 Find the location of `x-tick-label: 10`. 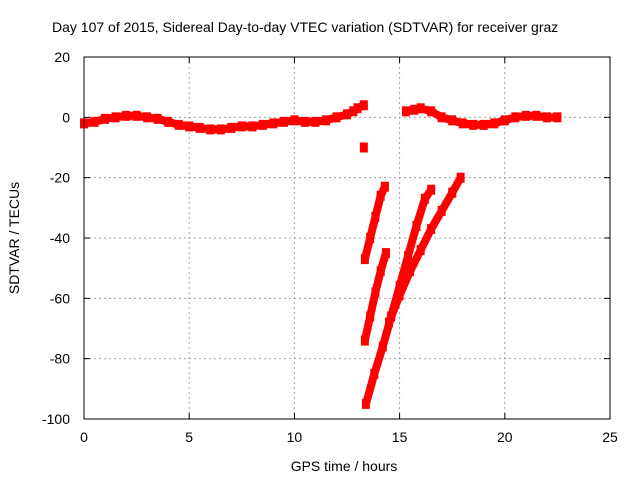

x-tick-label: 10 is located at coordinates (295, 437).